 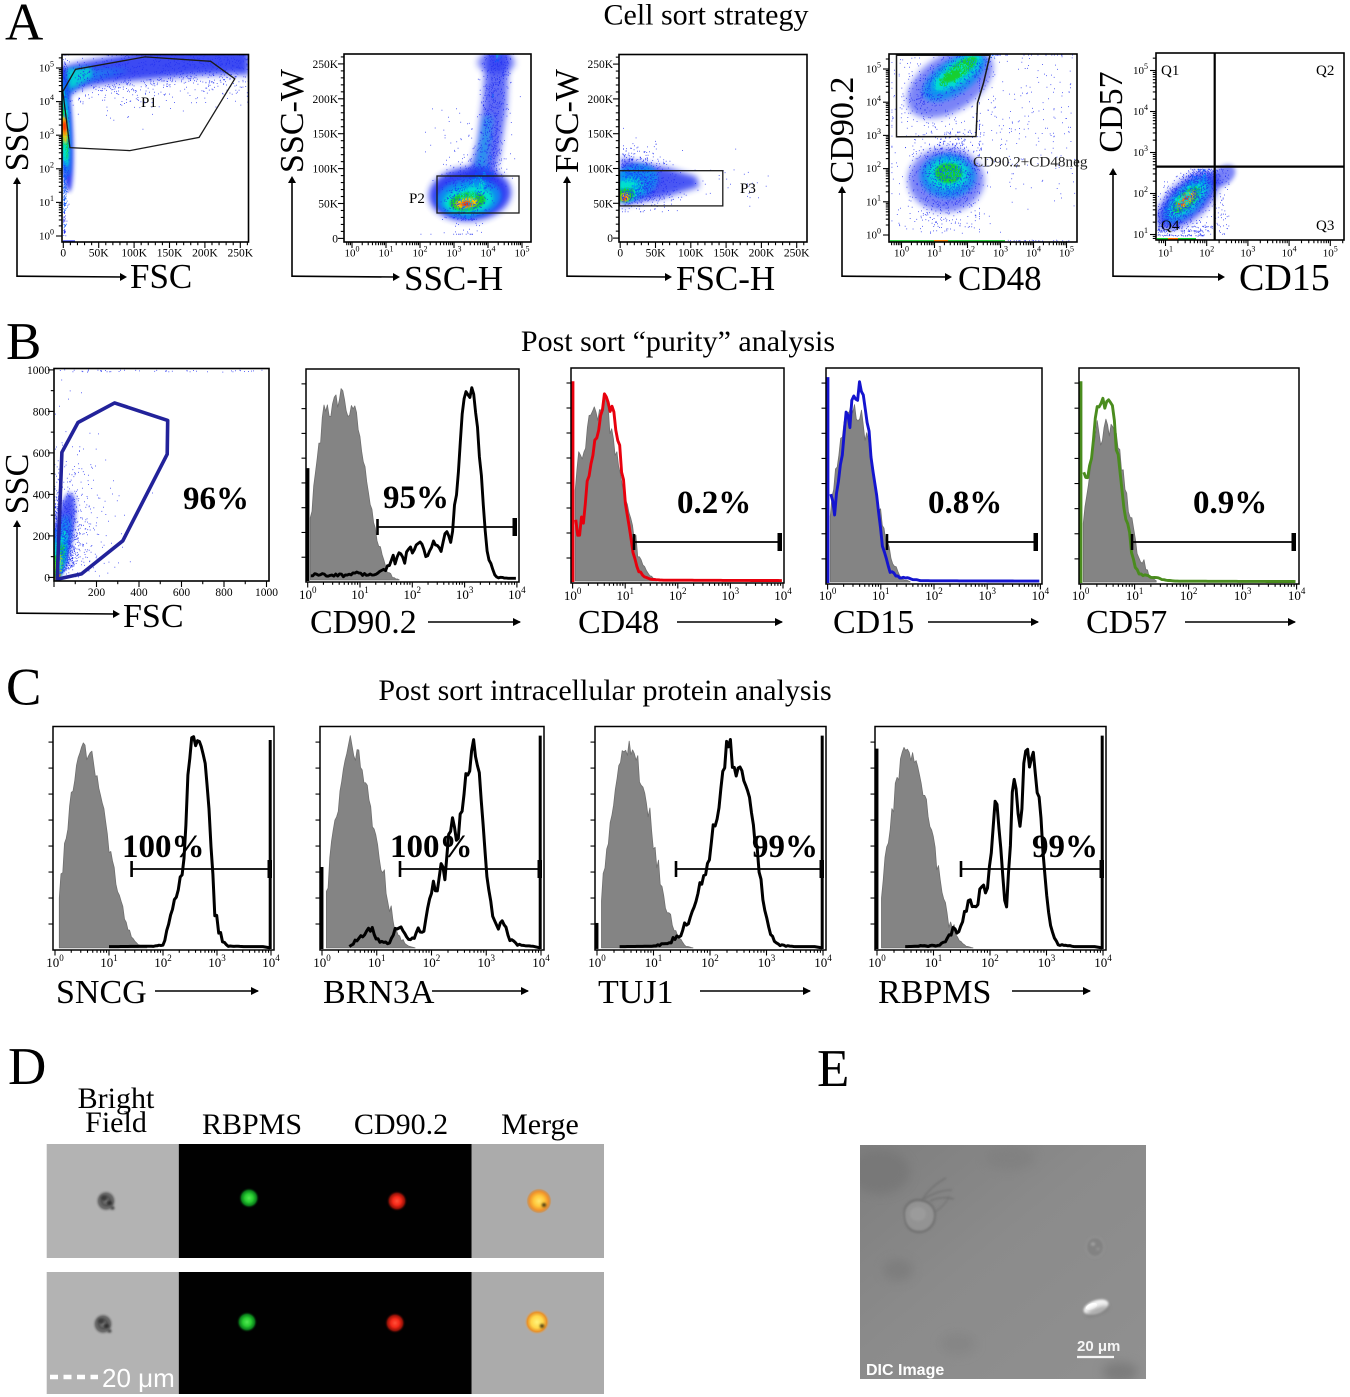 What do you see at coordinates (678, 341) in the screenshot?
I see `svg-text: Post sort “purity” analysis` at bounding box center [678, 341].